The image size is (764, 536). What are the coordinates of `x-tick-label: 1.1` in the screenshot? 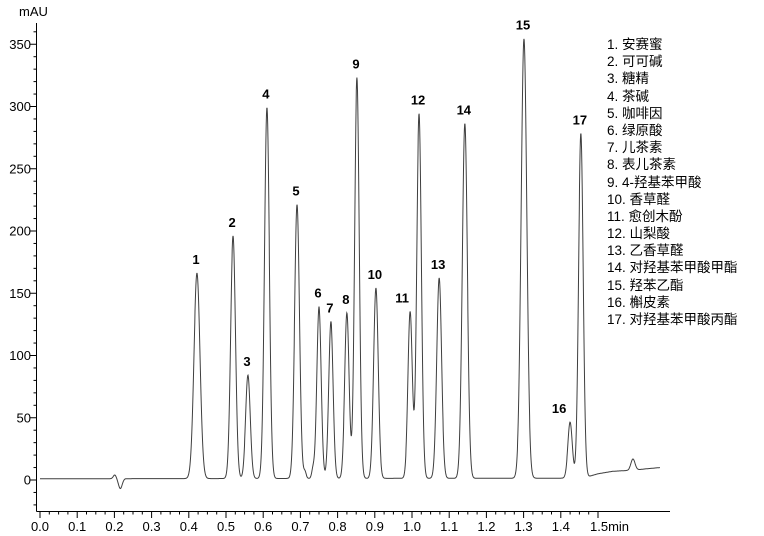 It's located at (449, 526).